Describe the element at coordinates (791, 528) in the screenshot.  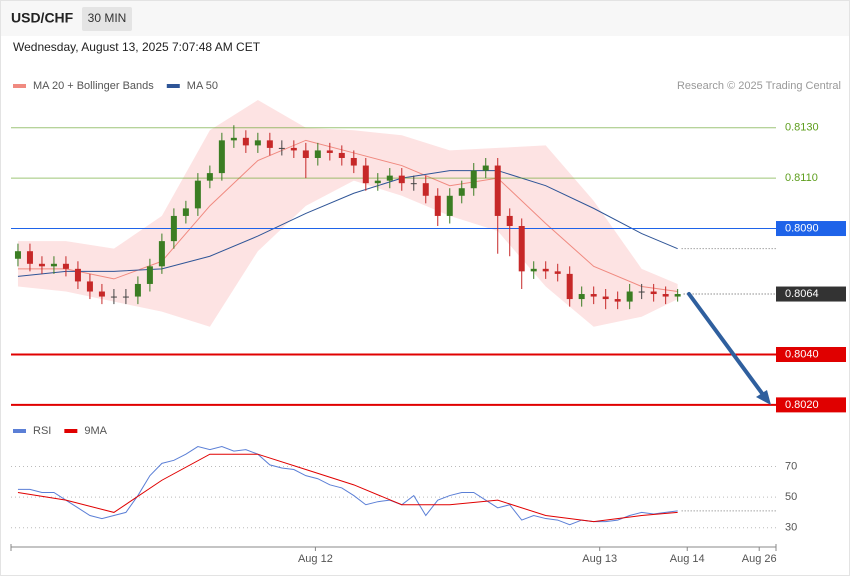
I see `y-tick-label: 30` at that location.